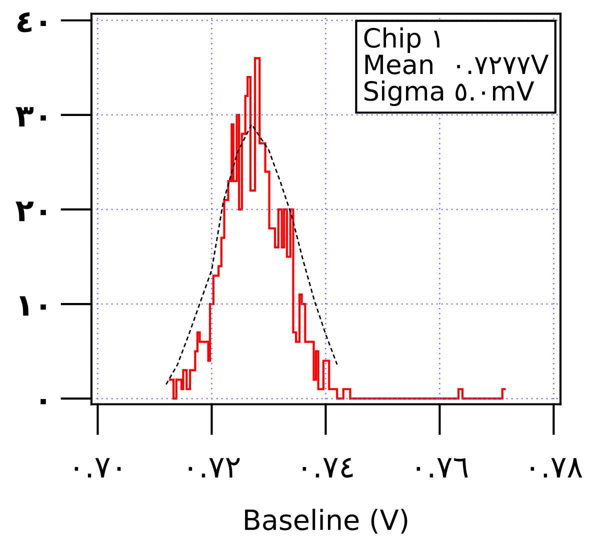  Describe the element at coordinates (251, 255) in the screenshot. I see `line-series` at that location.